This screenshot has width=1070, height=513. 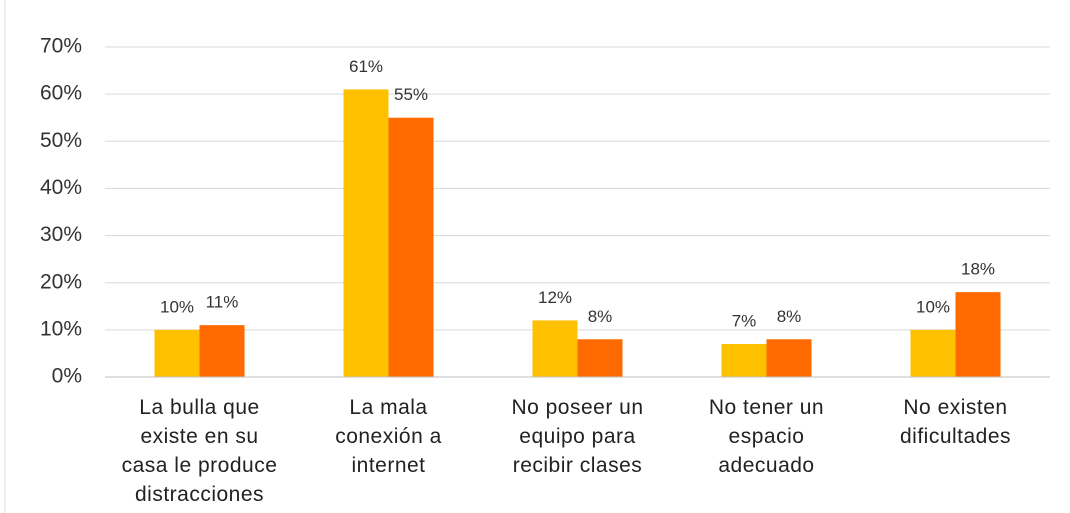 I want to click on value-label: 61%, so click(x=366, y=66).